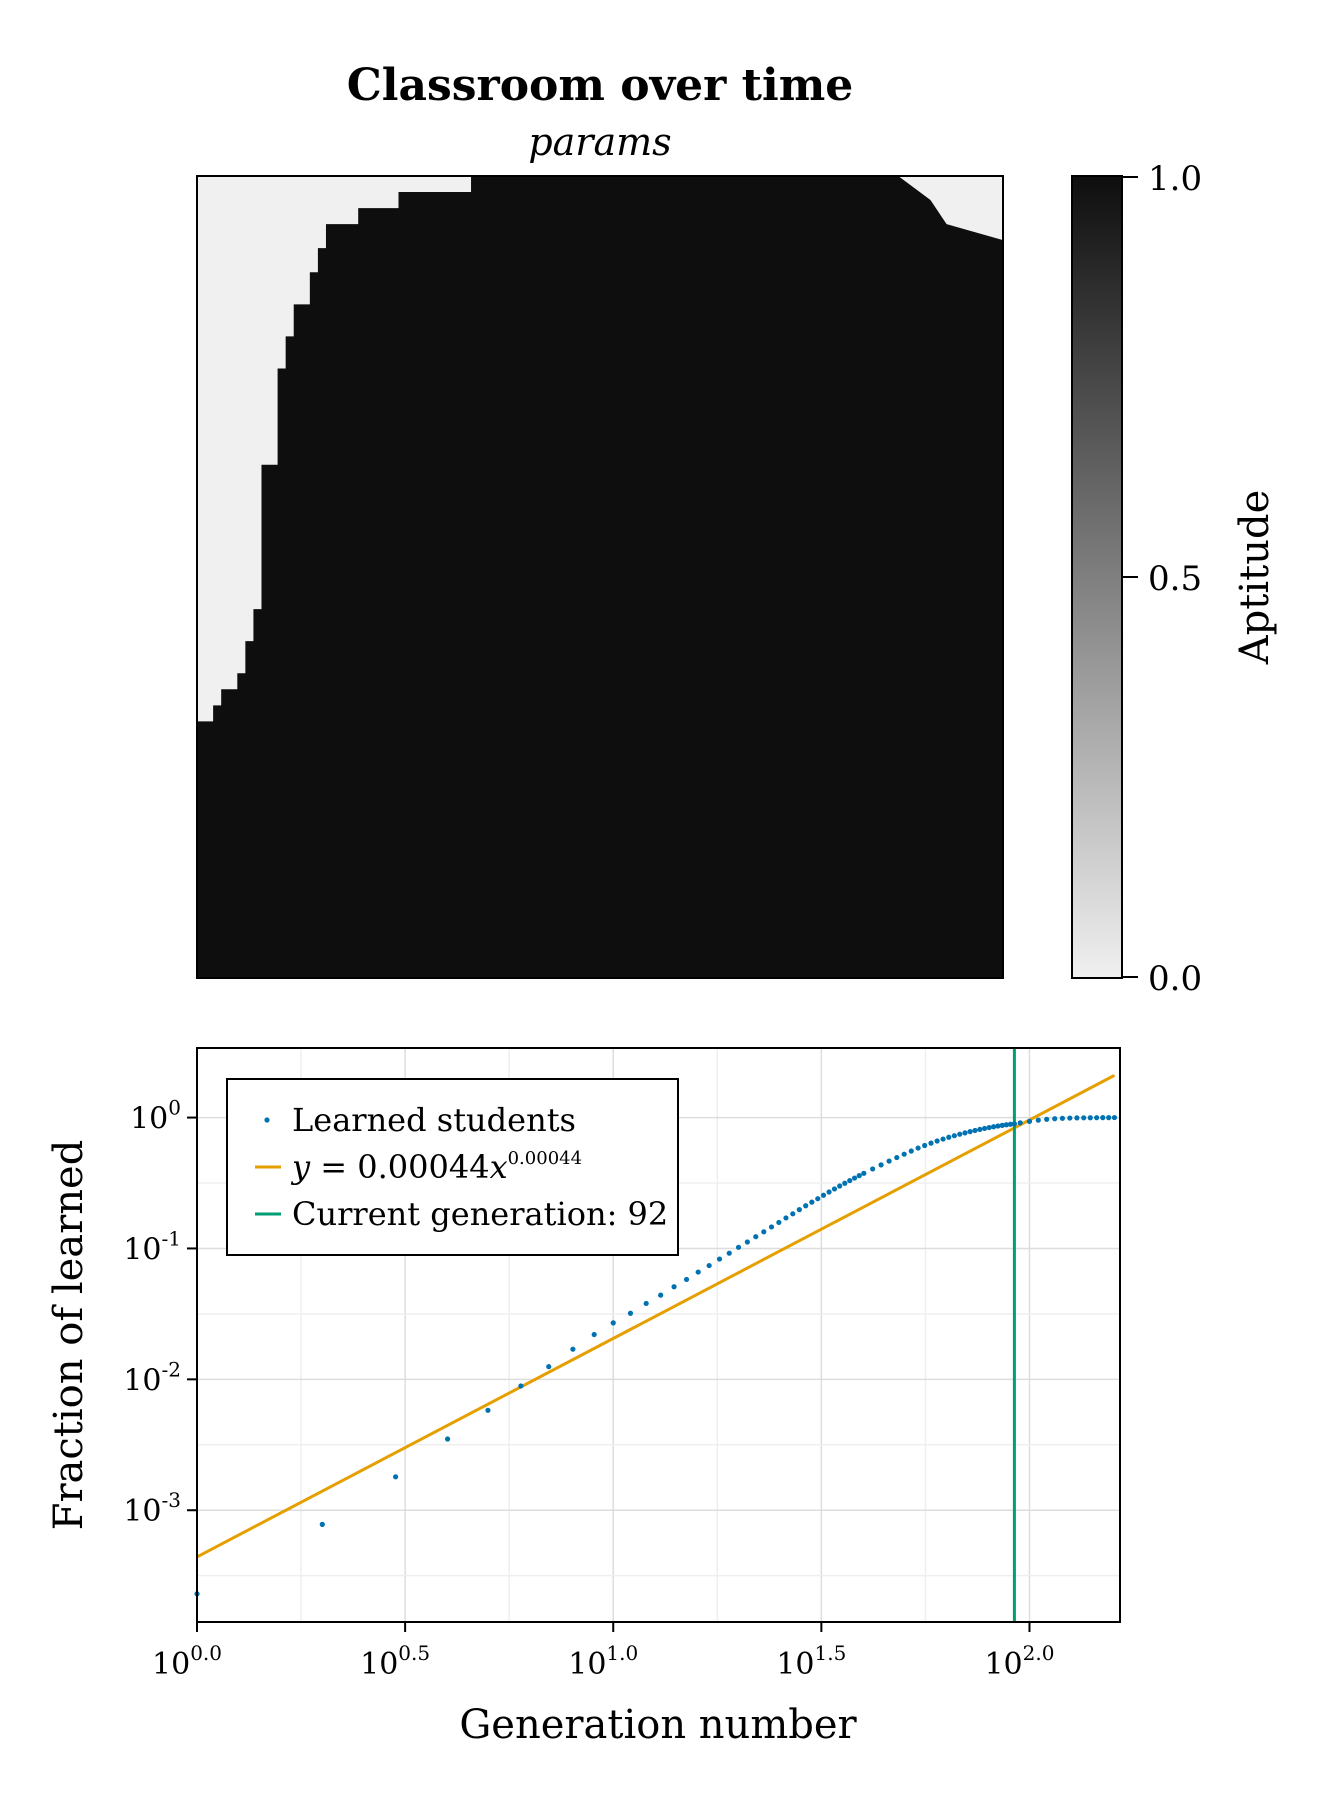  I want to click on legend-fit-y: y, so click(300, 1167).